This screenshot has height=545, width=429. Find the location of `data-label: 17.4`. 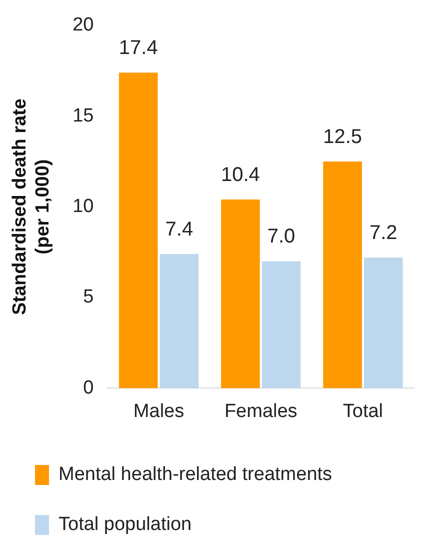

data-label: 17.4 is located at coordinates (138, 48).